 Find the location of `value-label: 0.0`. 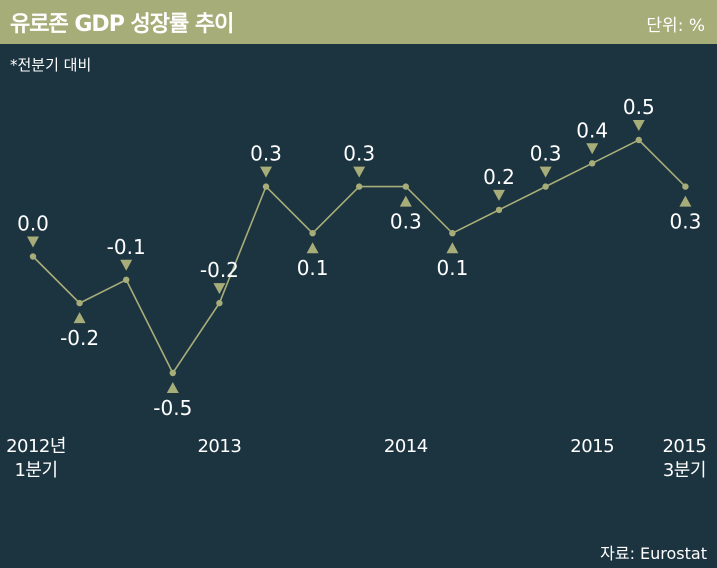

value-label: 0.0 is located at coordinates (33, 224).